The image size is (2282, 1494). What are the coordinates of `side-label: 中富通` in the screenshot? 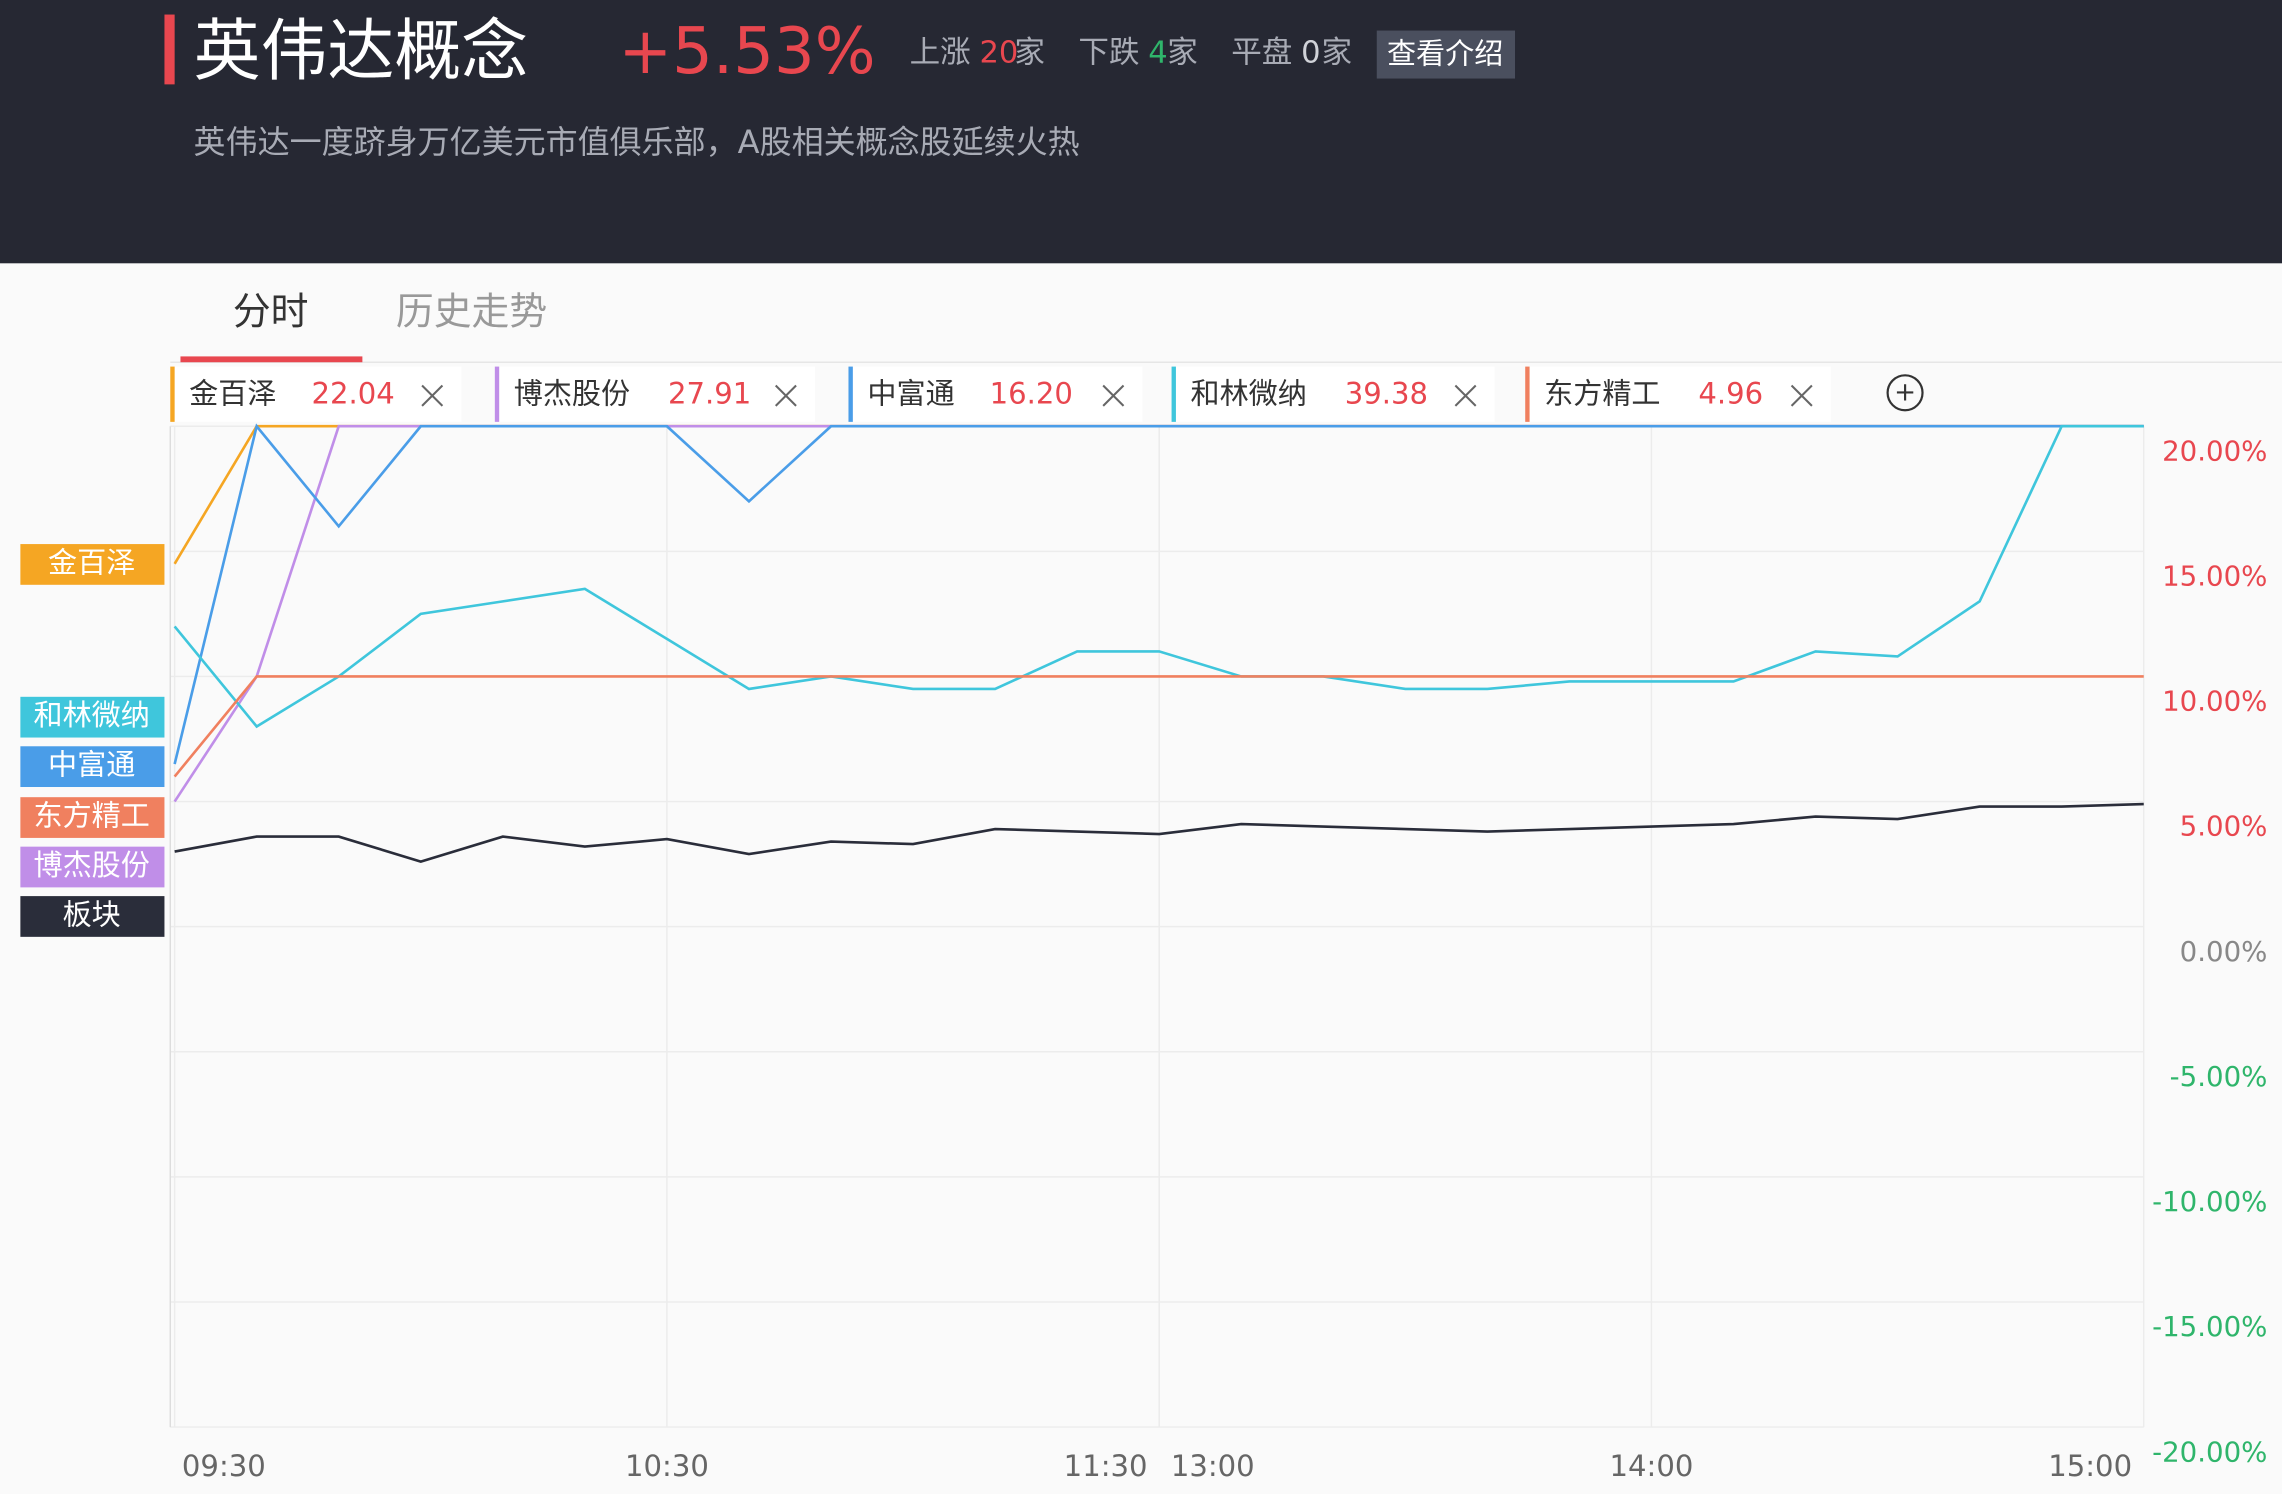 It's located at (91, 765).